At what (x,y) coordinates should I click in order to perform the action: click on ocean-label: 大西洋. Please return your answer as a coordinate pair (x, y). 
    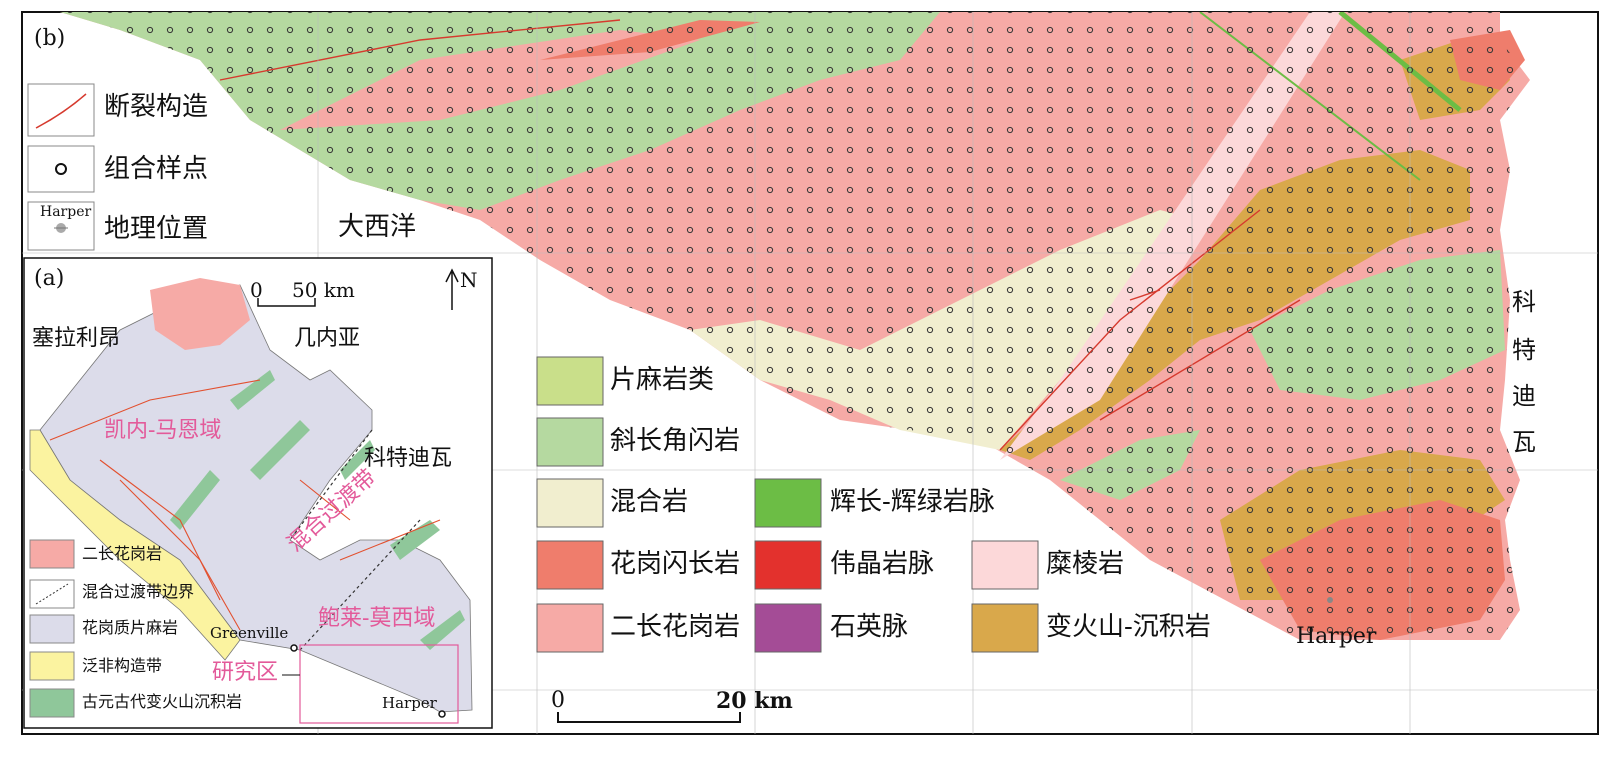
    Looking at the image, I should click on (377, 227).